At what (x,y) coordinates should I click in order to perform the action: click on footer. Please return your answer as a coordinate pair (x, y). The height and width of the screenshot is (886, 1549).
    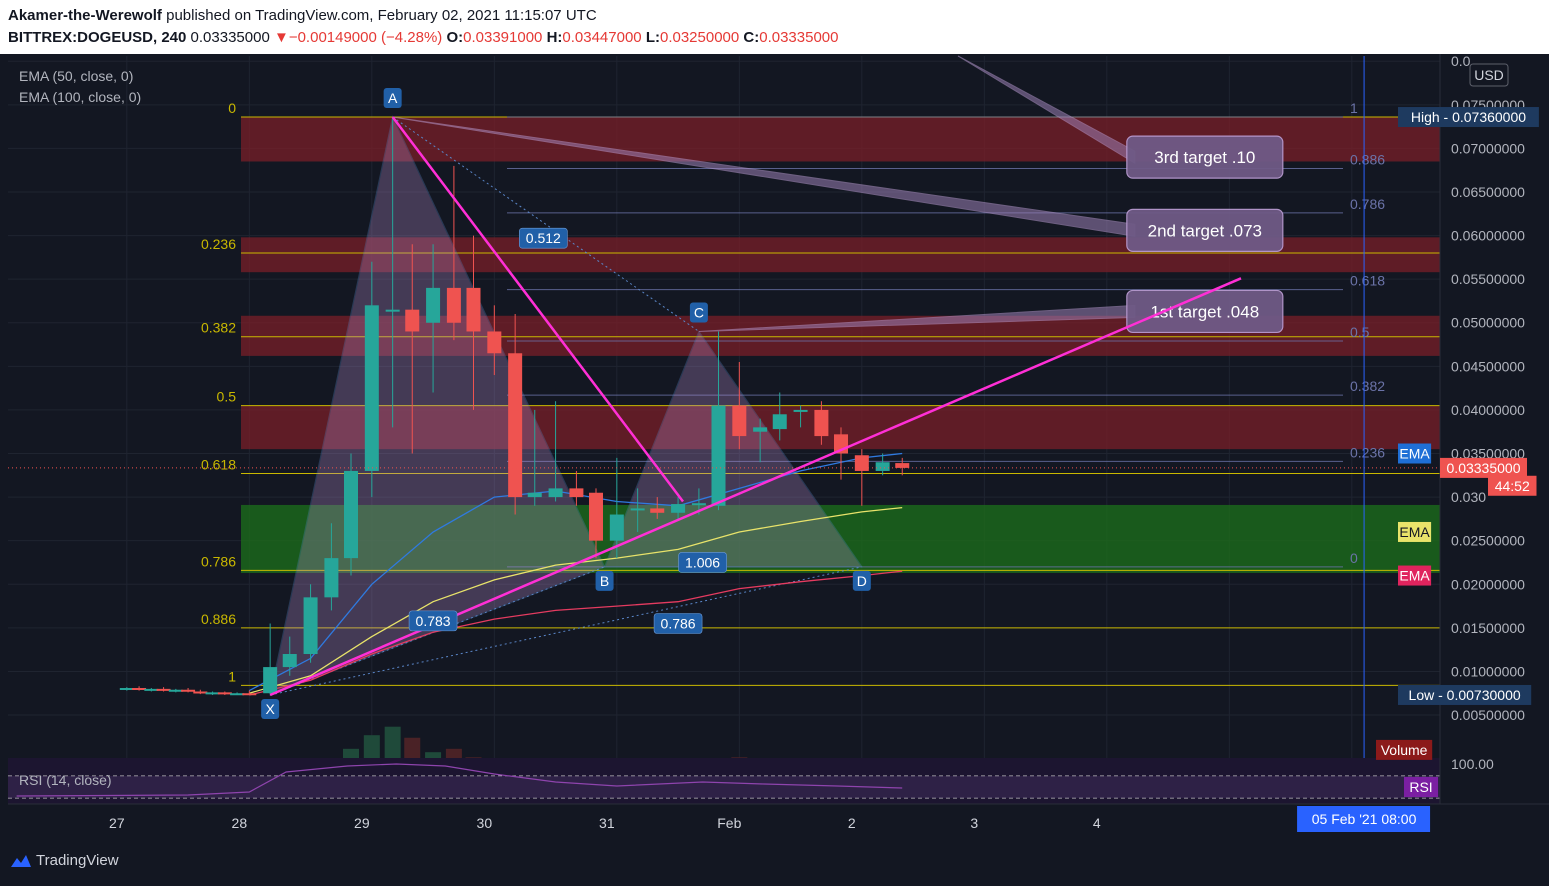
    Looking at the image, I should click on (774, 863).